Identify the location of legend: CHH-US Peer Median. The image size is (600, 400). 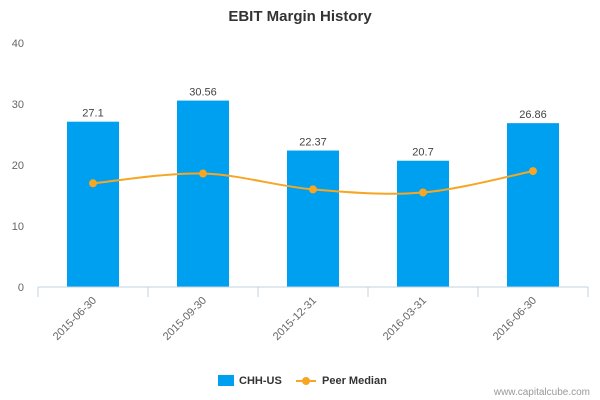
(302, 381).